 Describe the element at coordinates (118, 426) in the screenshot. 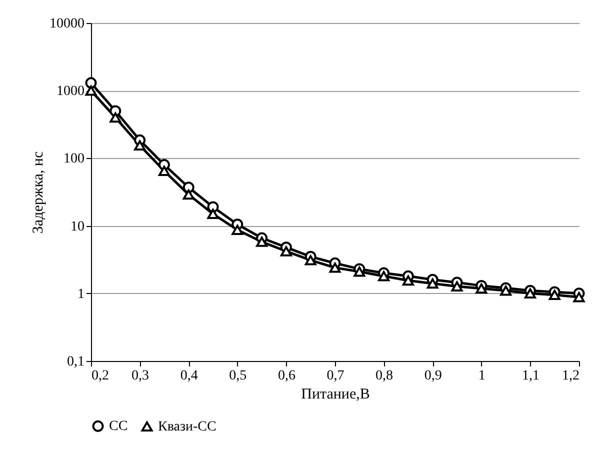

I see `legend-label: СС` at that location.